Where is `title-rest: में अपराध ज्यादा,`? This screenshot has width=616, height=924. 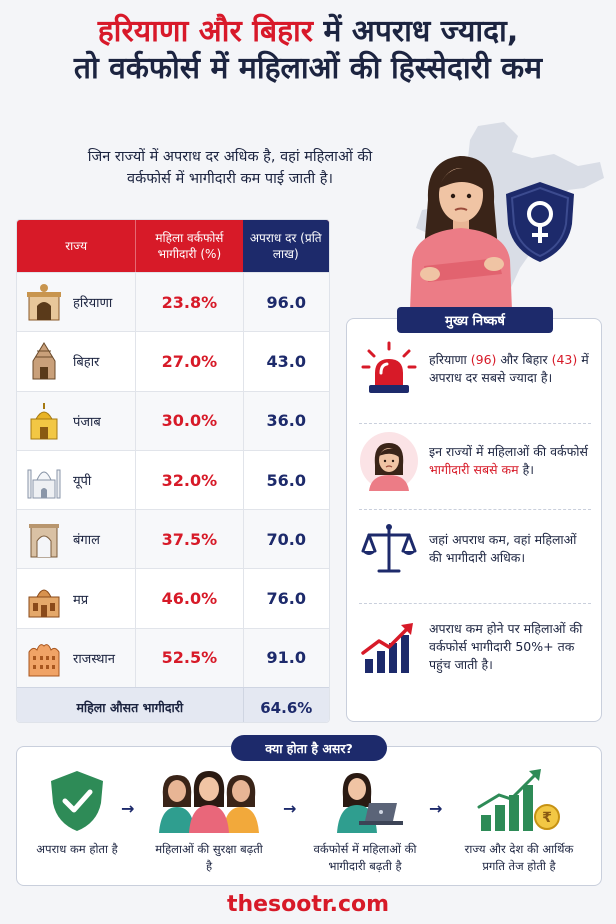
title-rest: में अपराध ज्यादा, is located at coordinates (416, 31).